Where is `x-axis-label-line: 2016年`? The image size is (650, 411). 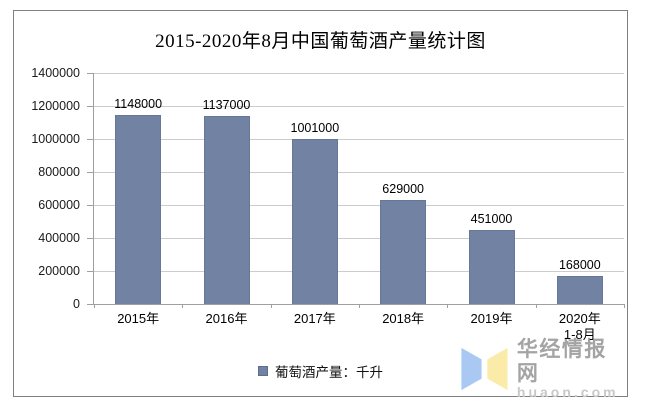 x-axis-label-line: 2016年 is located at coordinates (226, 318).